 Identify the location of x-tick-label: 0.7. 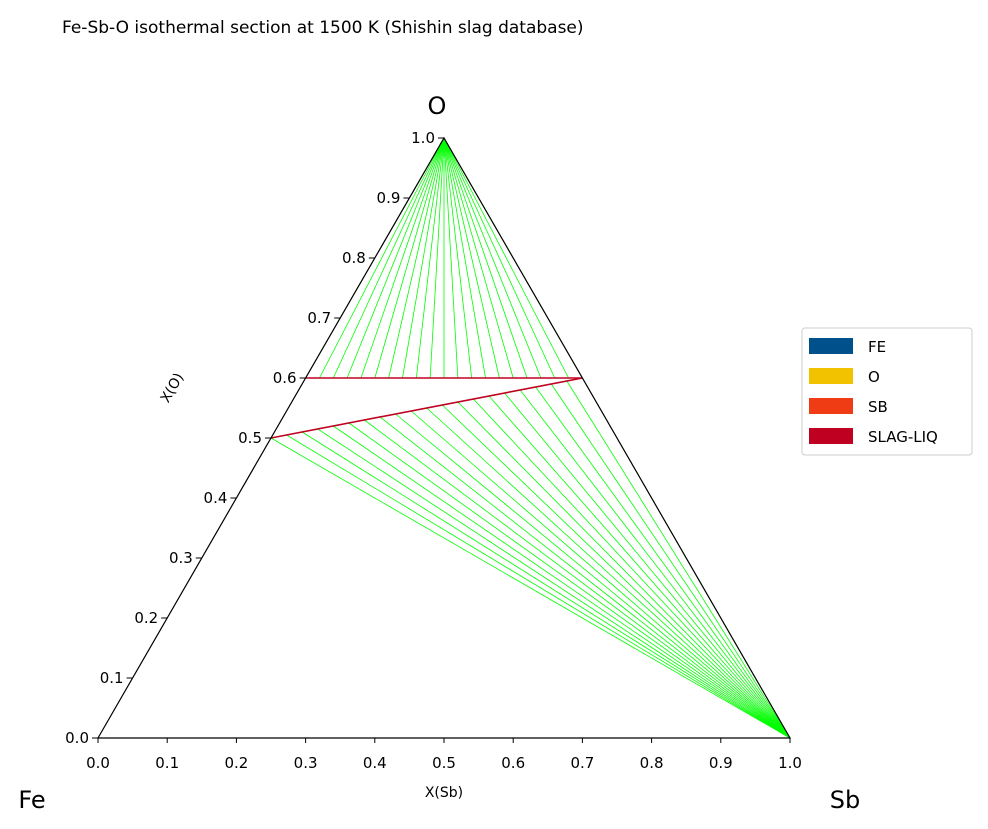
(582, 763).